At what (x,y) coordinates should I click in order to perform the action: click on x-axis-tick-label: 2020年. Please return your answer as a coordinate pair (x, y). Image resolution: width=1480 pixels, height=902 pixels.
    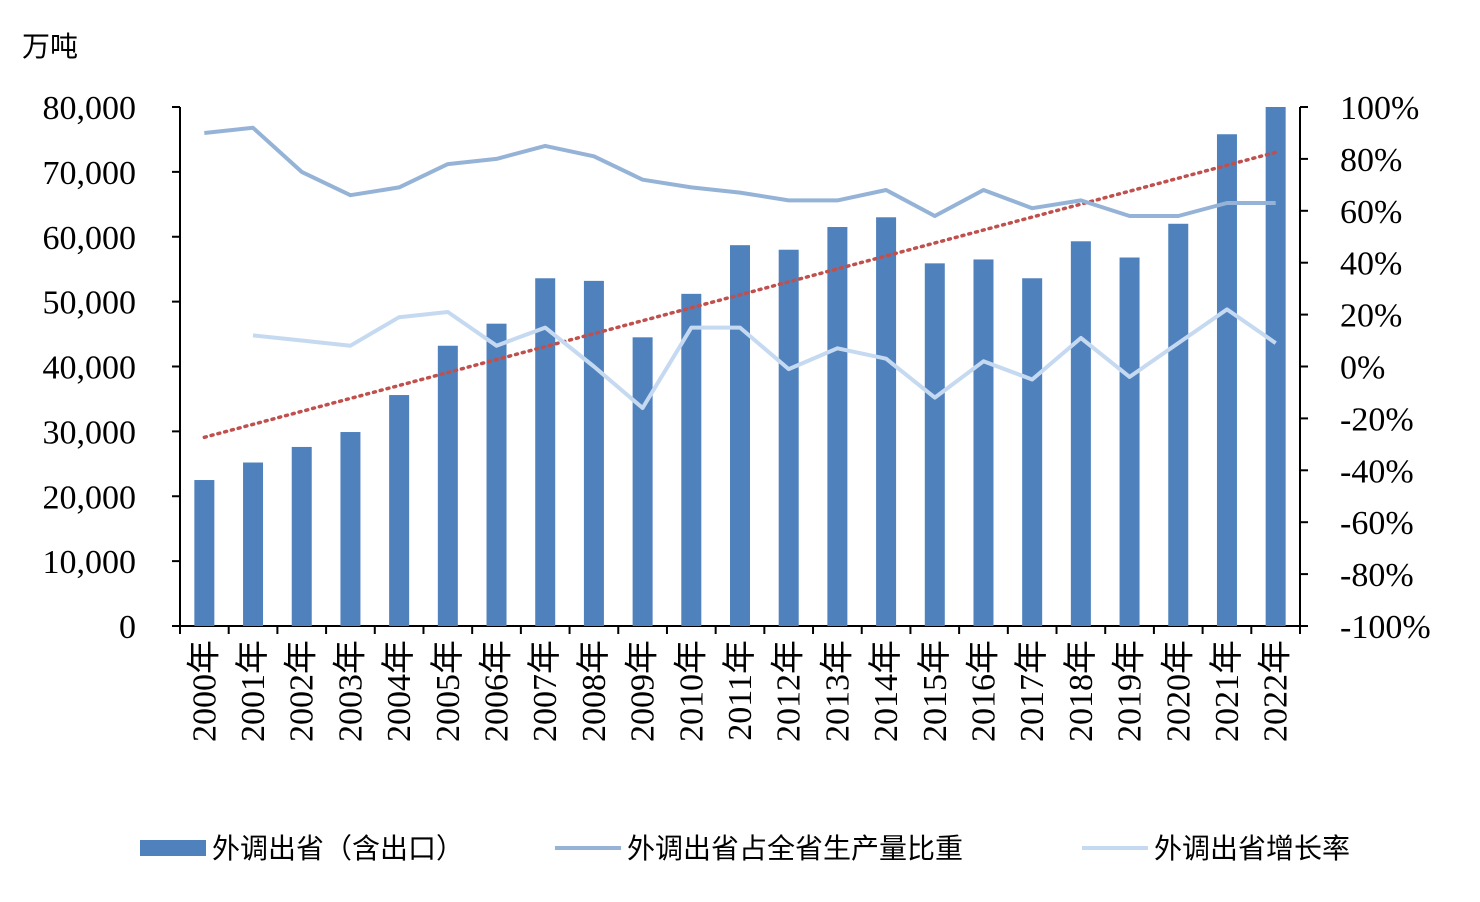
    Looking at the image, I should click on (1178, 691).